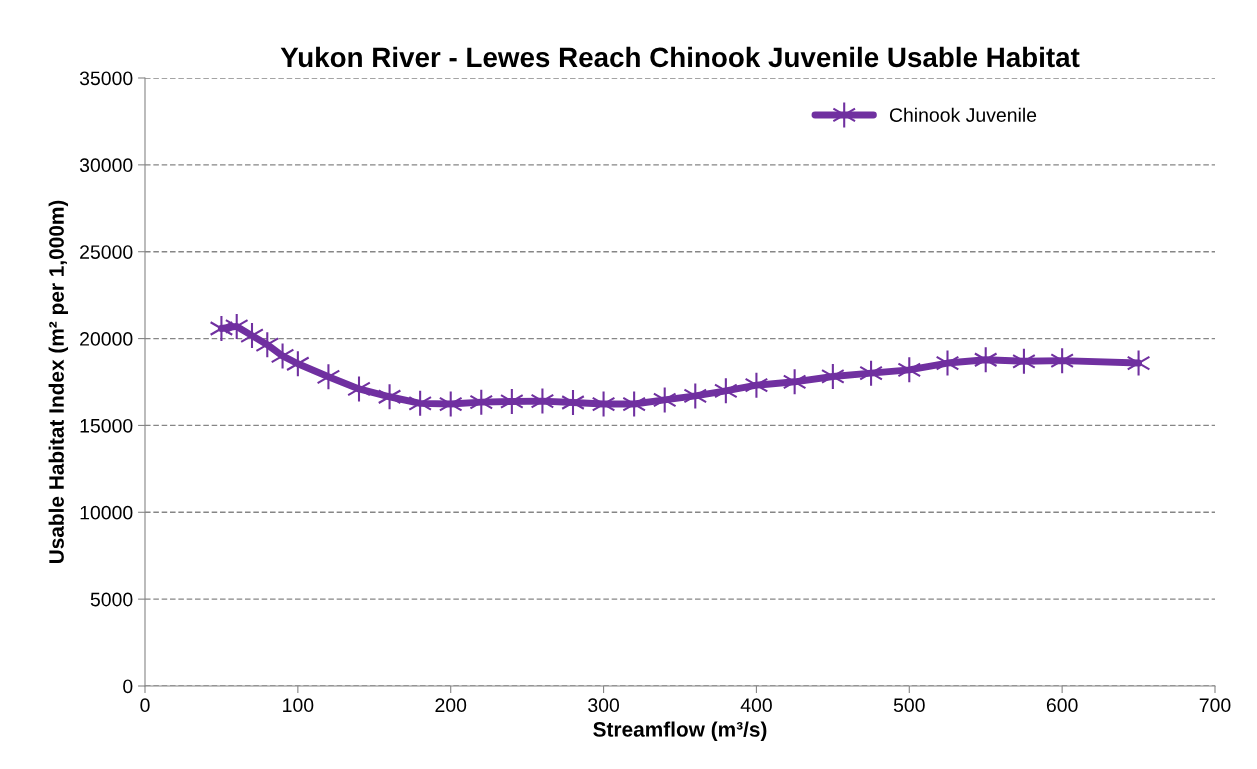 Image resolution: width=1257 pixels, height=769 pixels. Describe the element at coordinates (298, 705) in the screenshot. I see `x-tick-label: 100` at that location.